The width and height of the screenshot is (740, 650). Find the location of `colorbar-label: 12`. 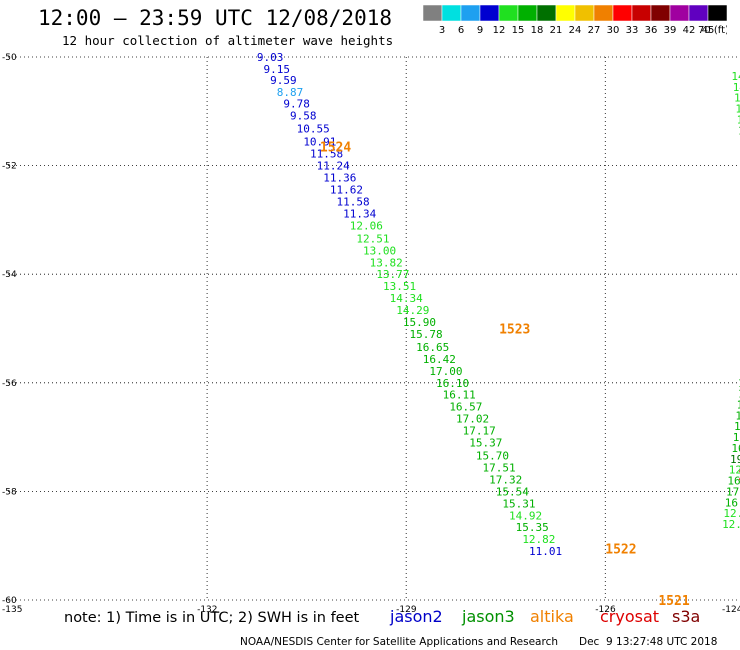

colorbar-label: 12 is located at coordinates (499, 30).